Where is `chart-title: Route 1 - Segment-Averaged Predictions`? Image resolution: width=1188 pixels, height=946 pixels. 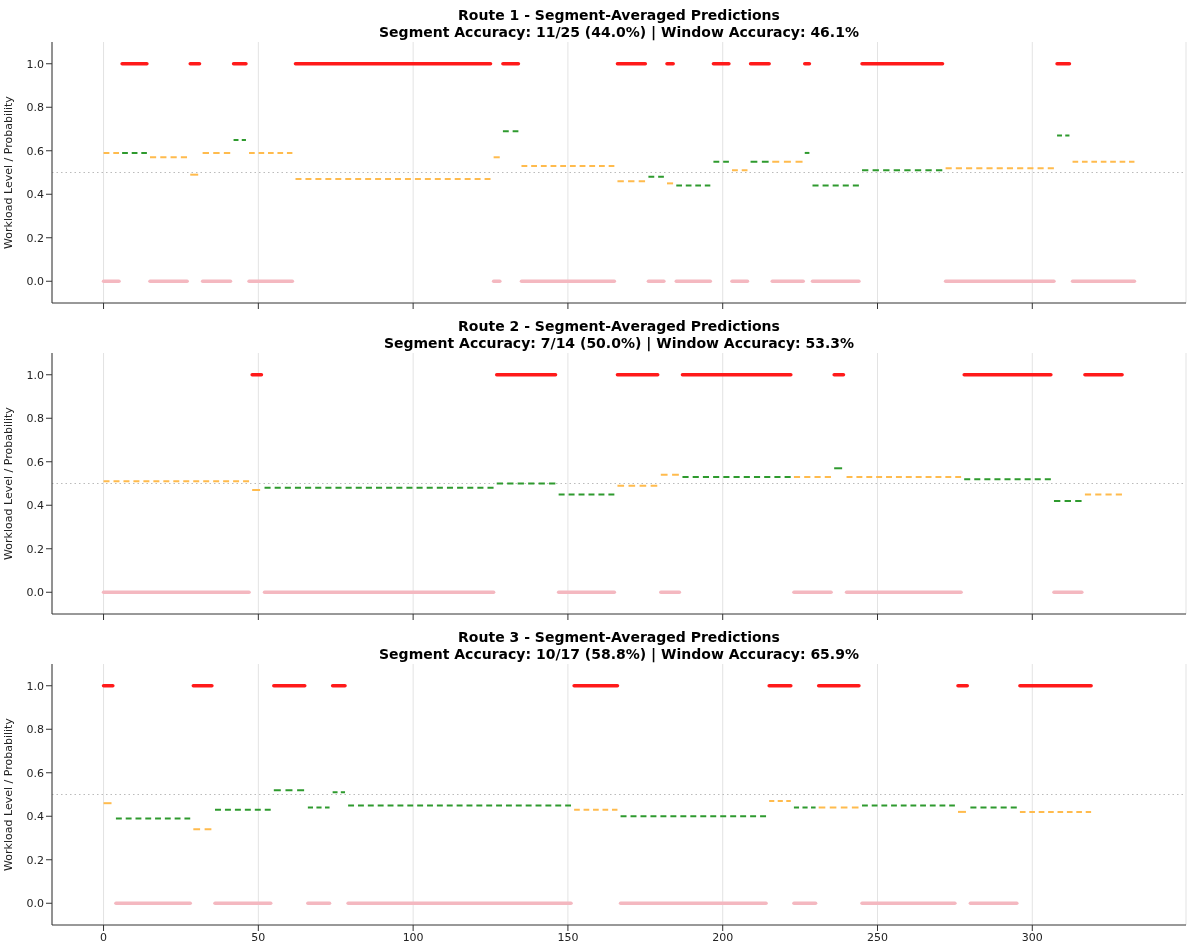 chart-title: Route 1 - Segment-Averaged Predictions is located at coordinates (619, 15).